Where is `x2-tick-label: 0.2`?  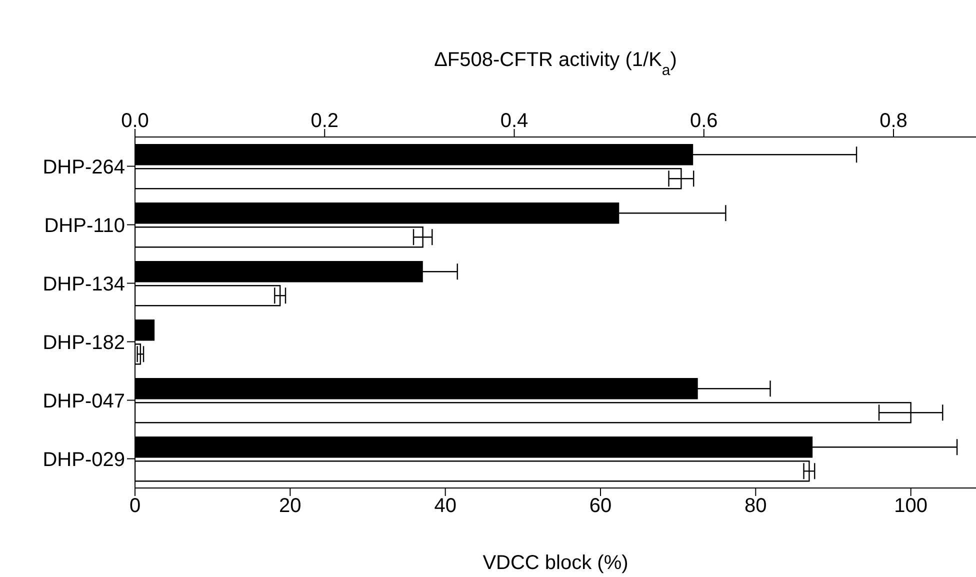
x2-tick-label: 0.2 is located at coordinates (324, 121).